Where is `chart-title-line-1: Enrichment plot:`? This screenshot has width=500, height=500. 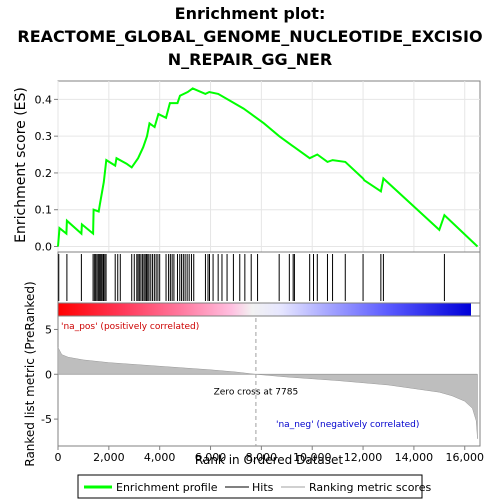
chart-title-line-1: Enrichment plot: is located at coordinates (250, 13).